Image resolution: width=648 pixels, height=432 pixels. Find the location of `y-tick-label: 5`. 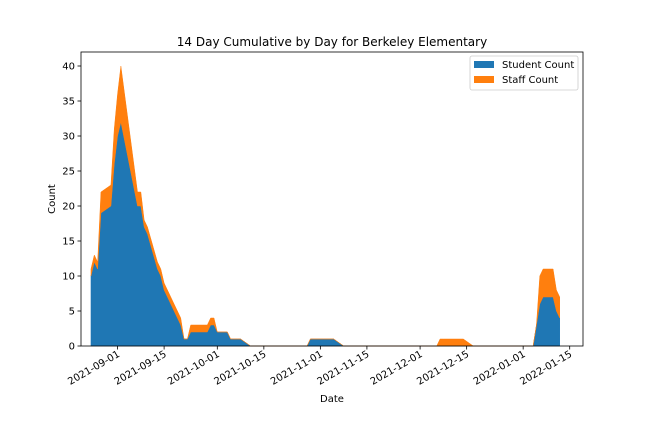

y-tick-label: 5 is located at coordinates (72, 312).